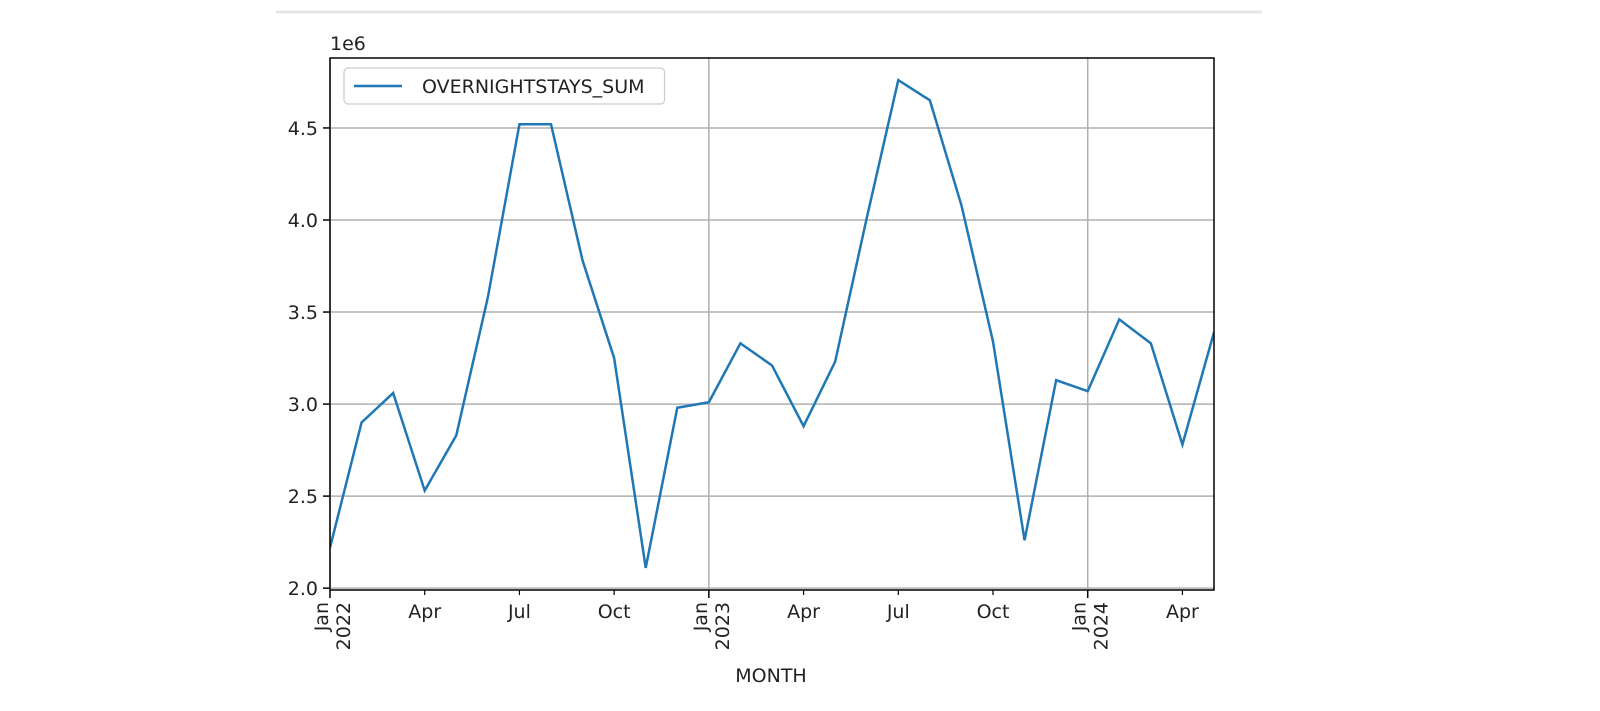  What do you see at coordinates (303, 589) in the screenshot?
I see `y-tick-label: 2.0` at bounding box center [303, 589].